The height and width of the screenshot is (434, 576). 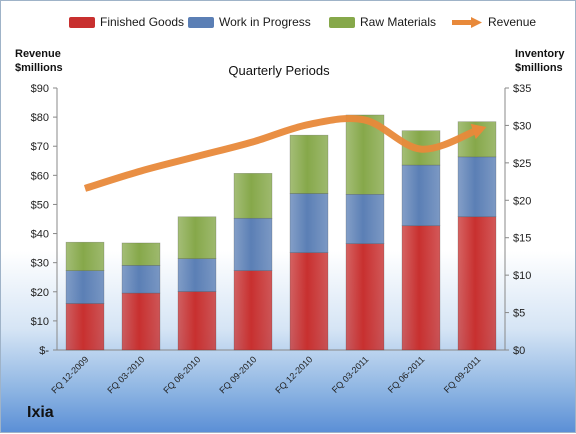 What do you see at coordinates (82, 22) in the screenshot?
I see `legend-swatch-finished-goods` at bounding box center [82, 22].